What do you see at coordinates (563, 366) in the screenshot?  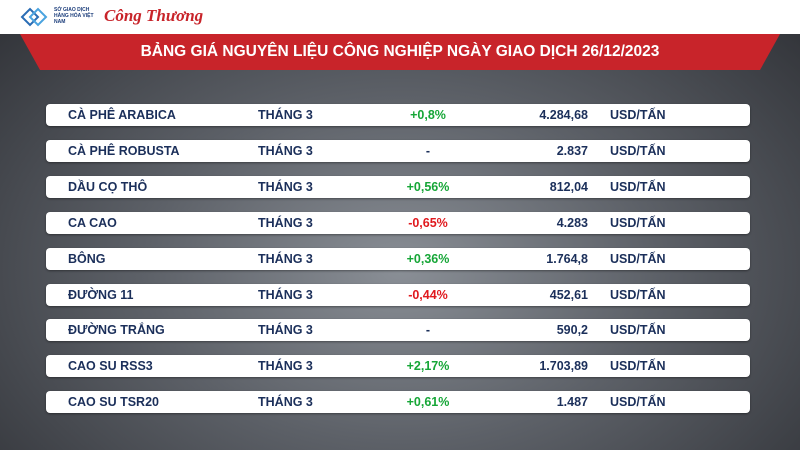 I see `price: 1.703,89` at bounding box center [563, 366].